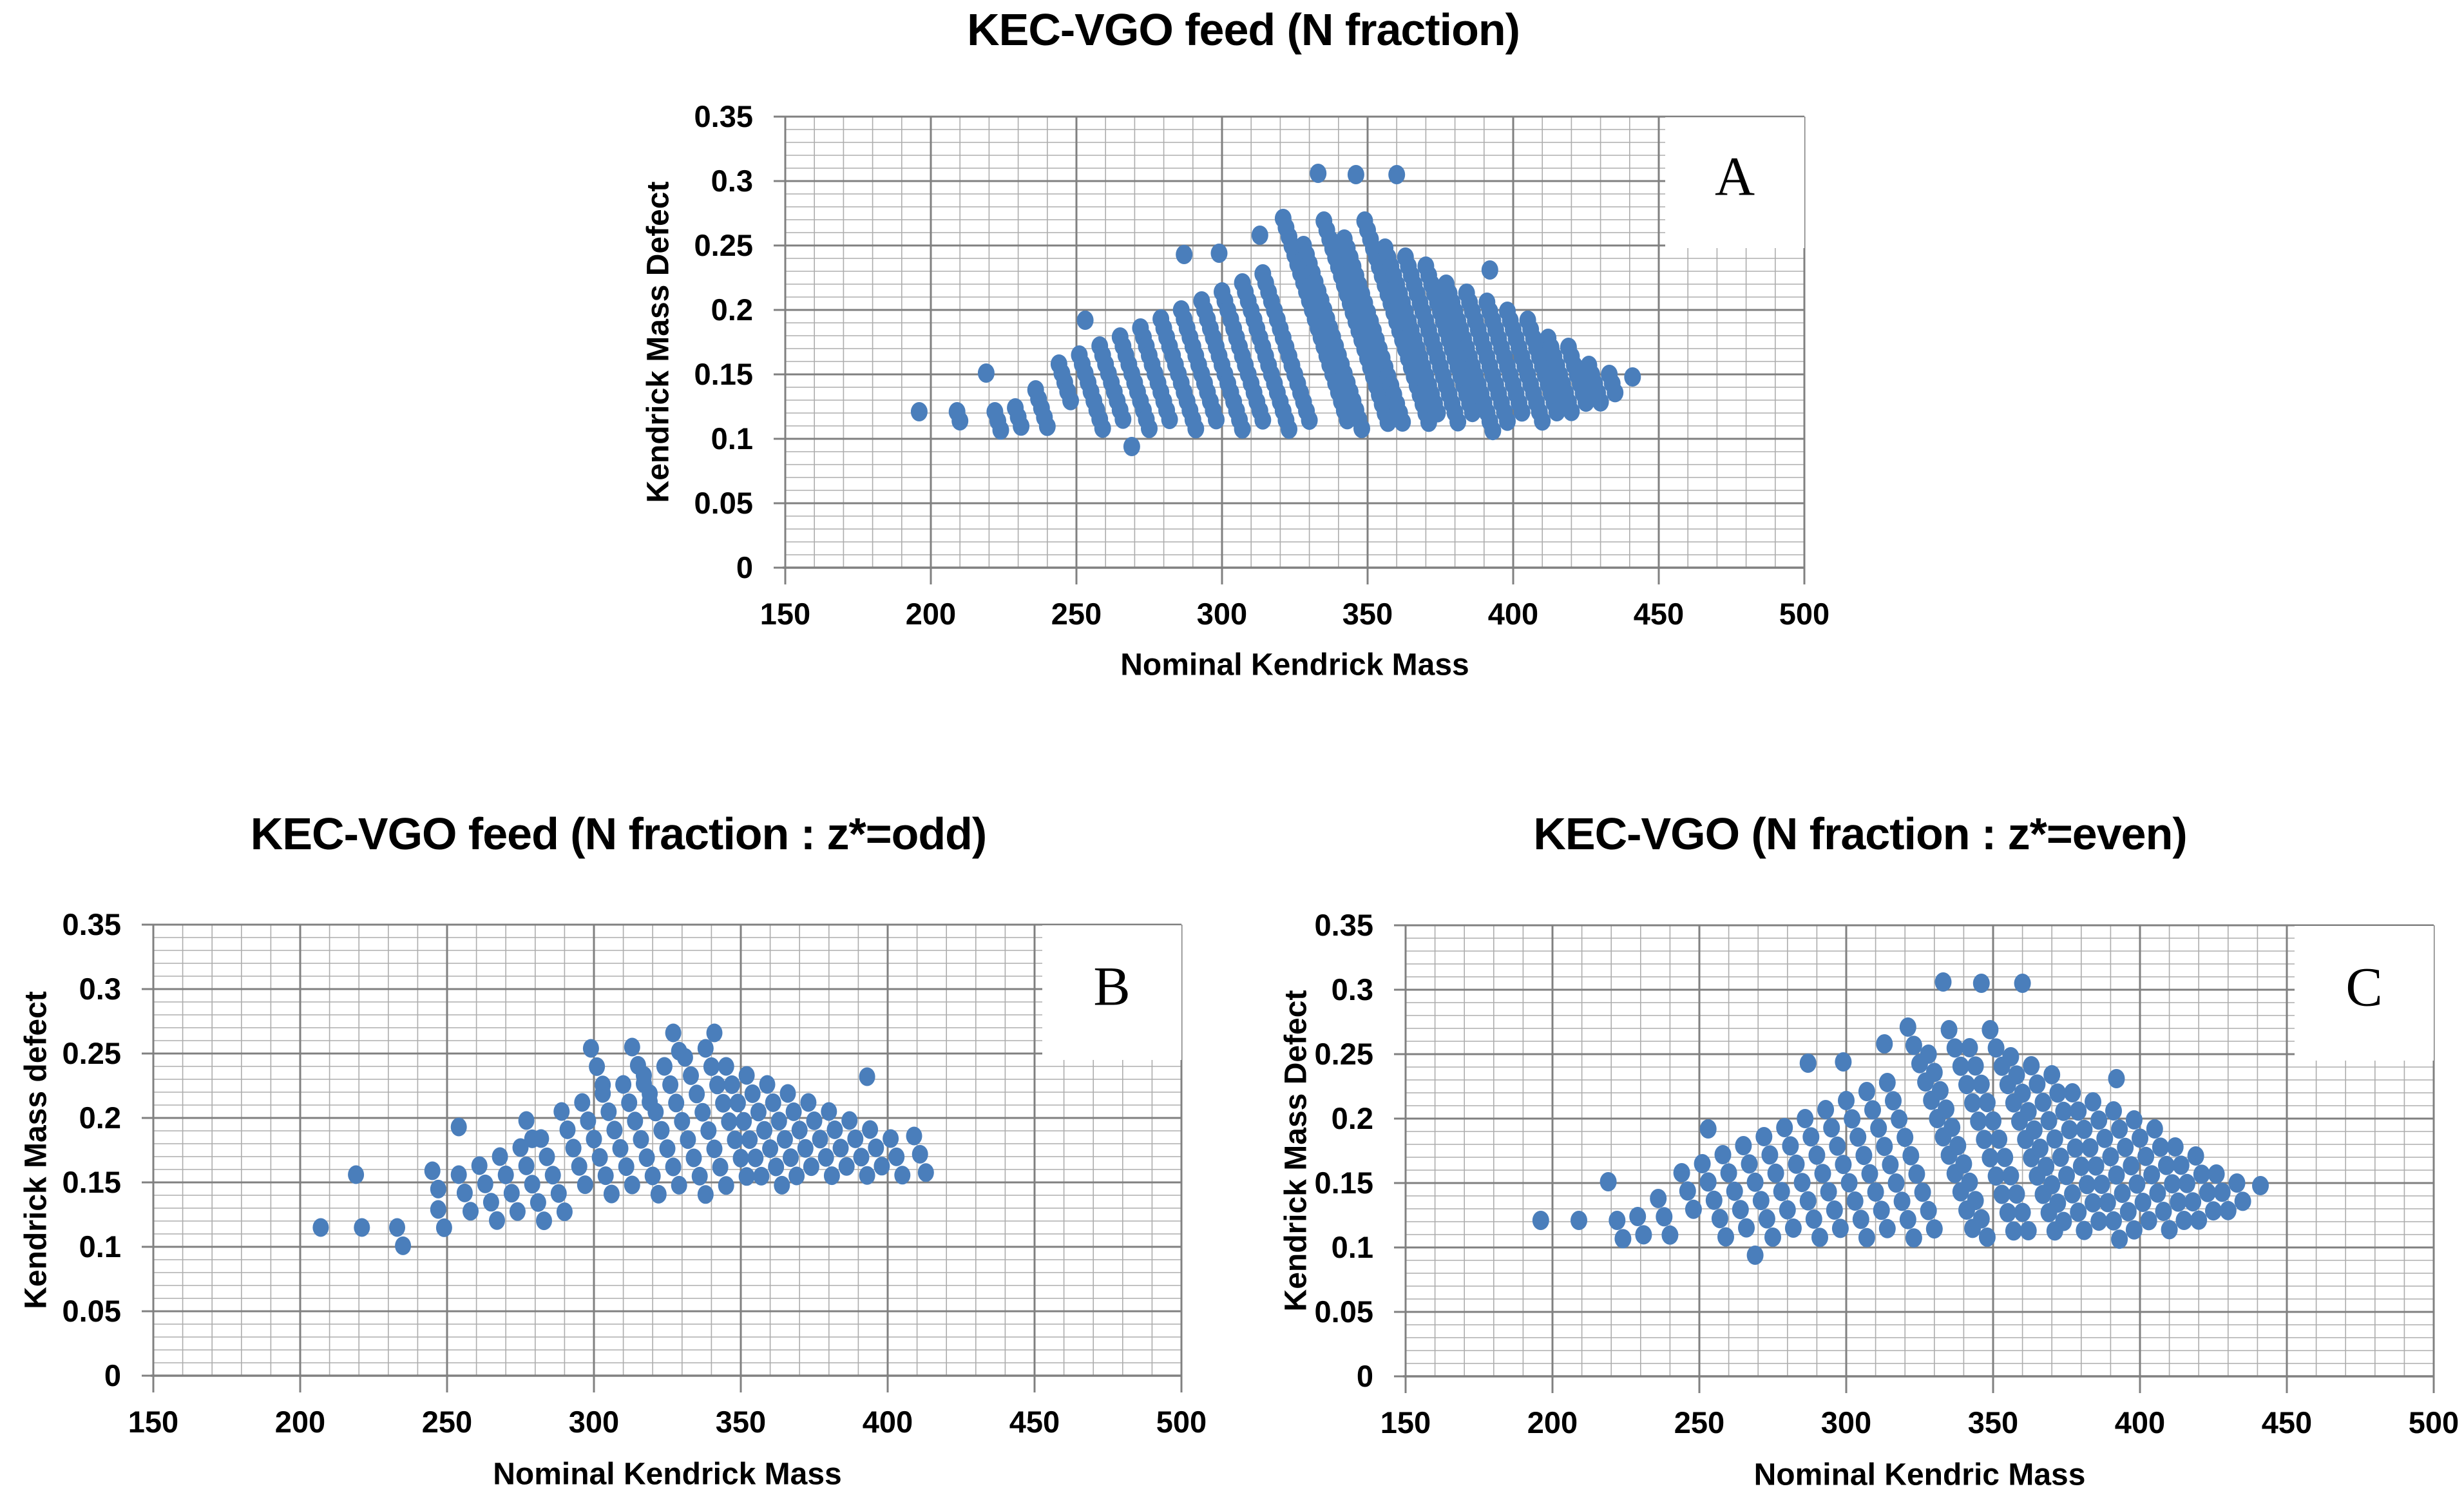  Describe the element at coordinates (1846, 1422) in the screenshot. I see `x-tick-label: 300` at that location.